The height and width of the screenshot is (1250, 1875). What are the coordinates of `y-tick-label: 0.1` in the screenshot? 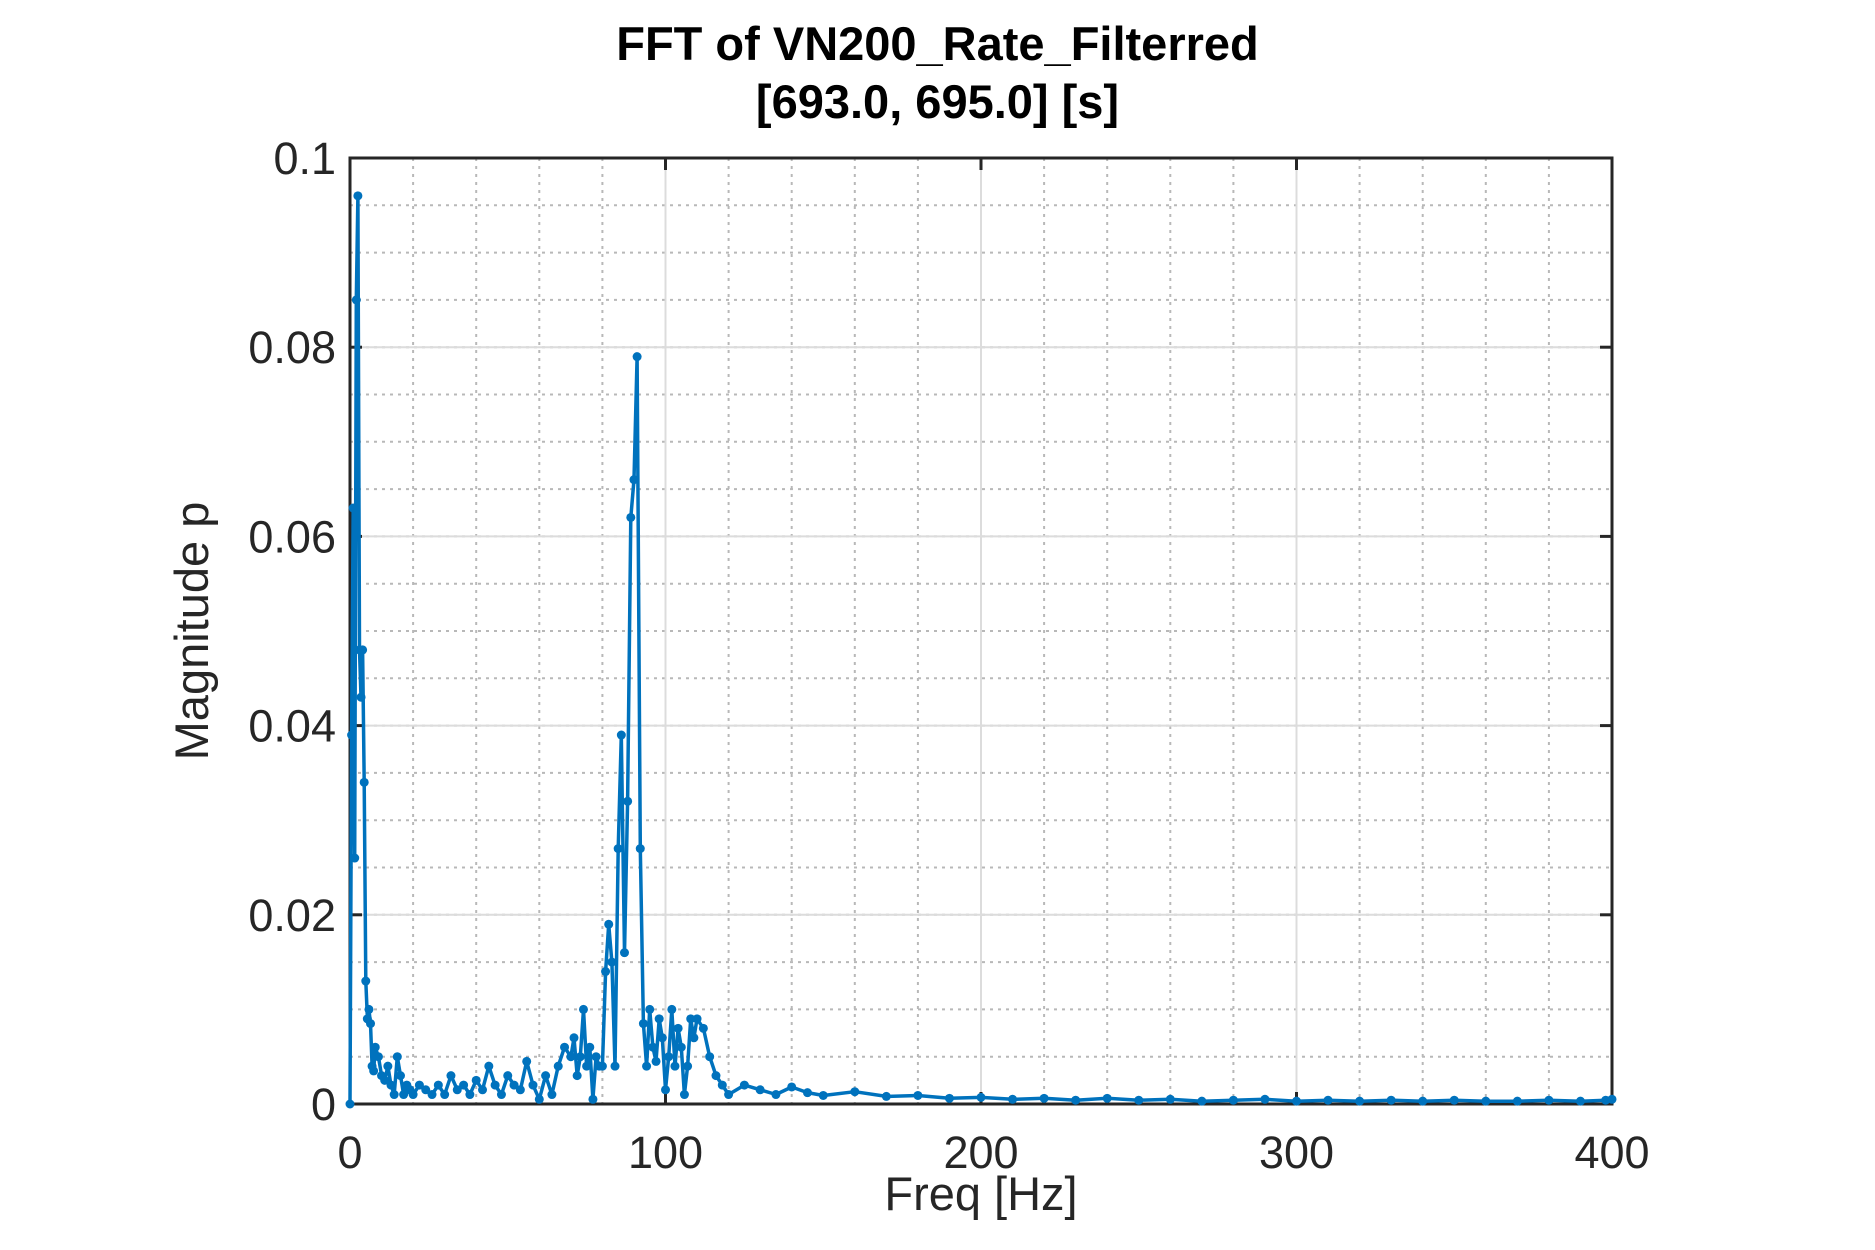 It's located at (304, 158).